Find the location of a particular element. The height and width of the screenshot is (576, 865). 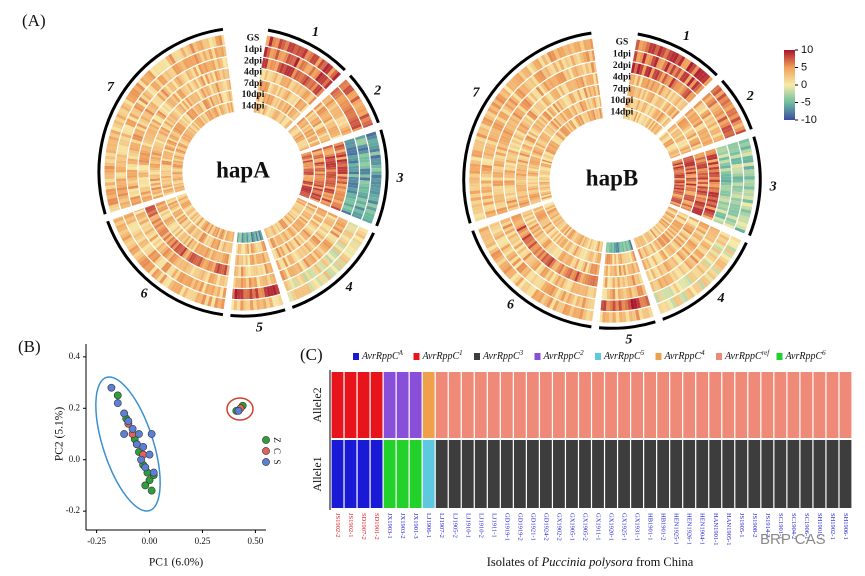

sector-arc is located at coordinates (165, 268).